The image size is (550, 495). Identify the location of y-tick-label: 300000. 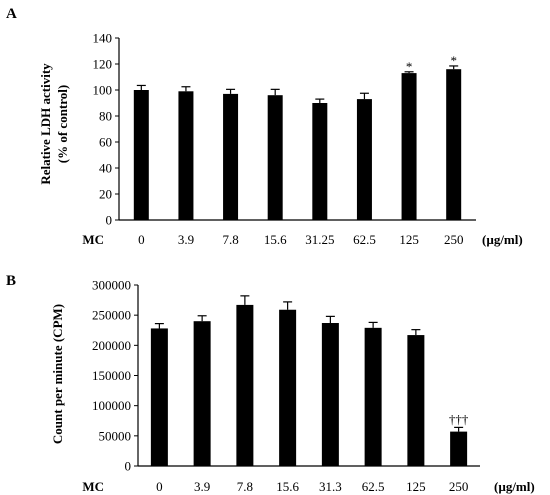
(111, 285).